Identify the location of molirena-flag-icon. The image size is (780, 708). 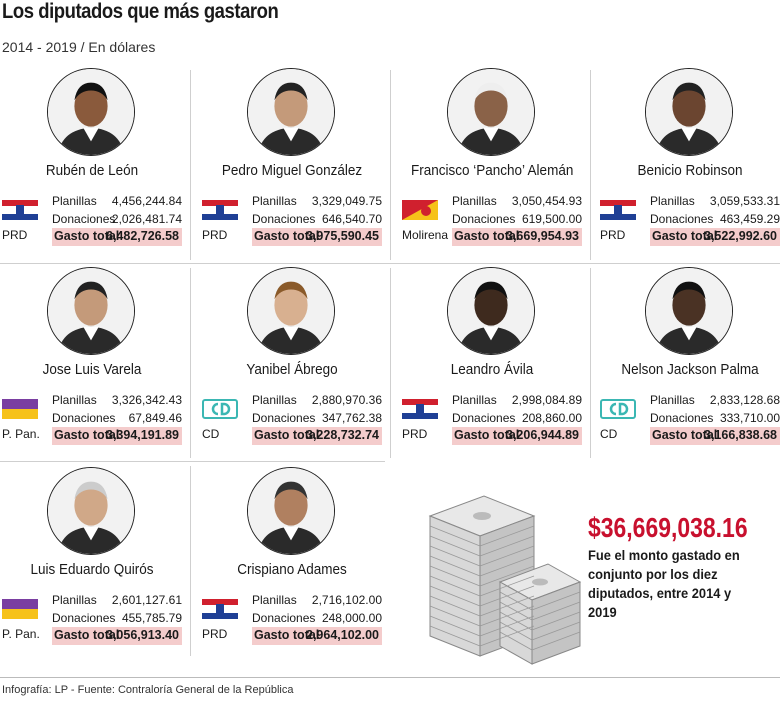
(420, 210).